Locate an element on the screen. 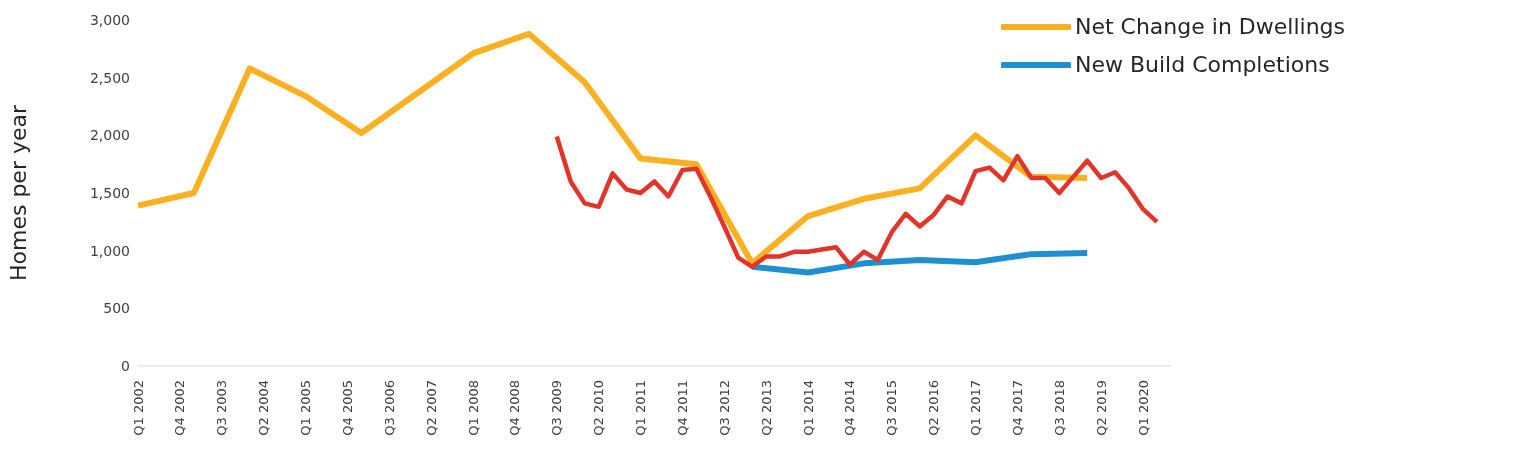  x-tick-label: Q2 2010 is located at coordinates (599, 408).